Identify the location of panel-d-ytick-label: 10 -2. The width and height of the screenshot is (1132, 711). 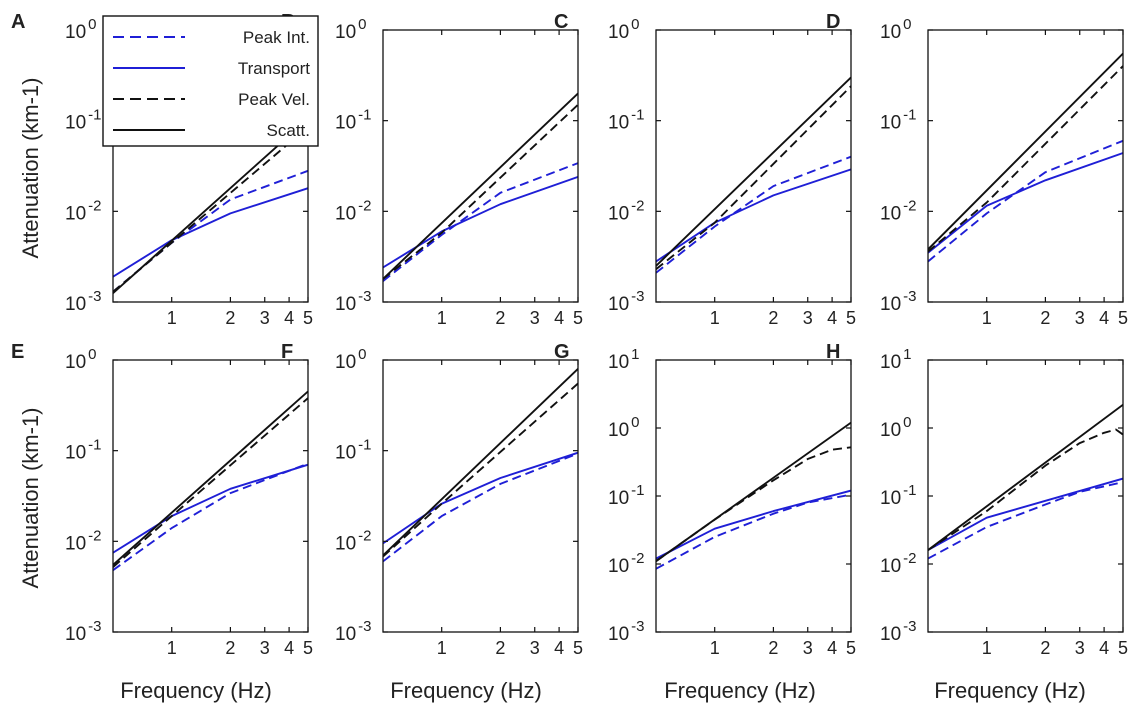
(898, 210).